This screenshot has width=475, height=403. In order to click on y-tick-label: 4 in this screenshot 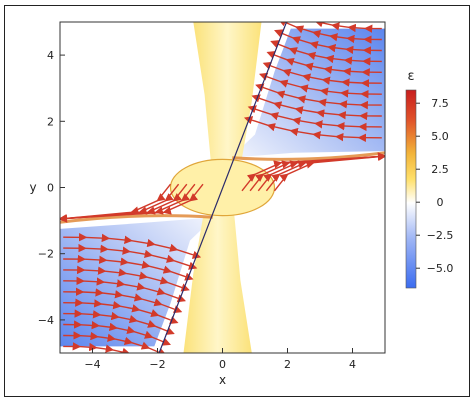, I will do `click(50, 55)`.